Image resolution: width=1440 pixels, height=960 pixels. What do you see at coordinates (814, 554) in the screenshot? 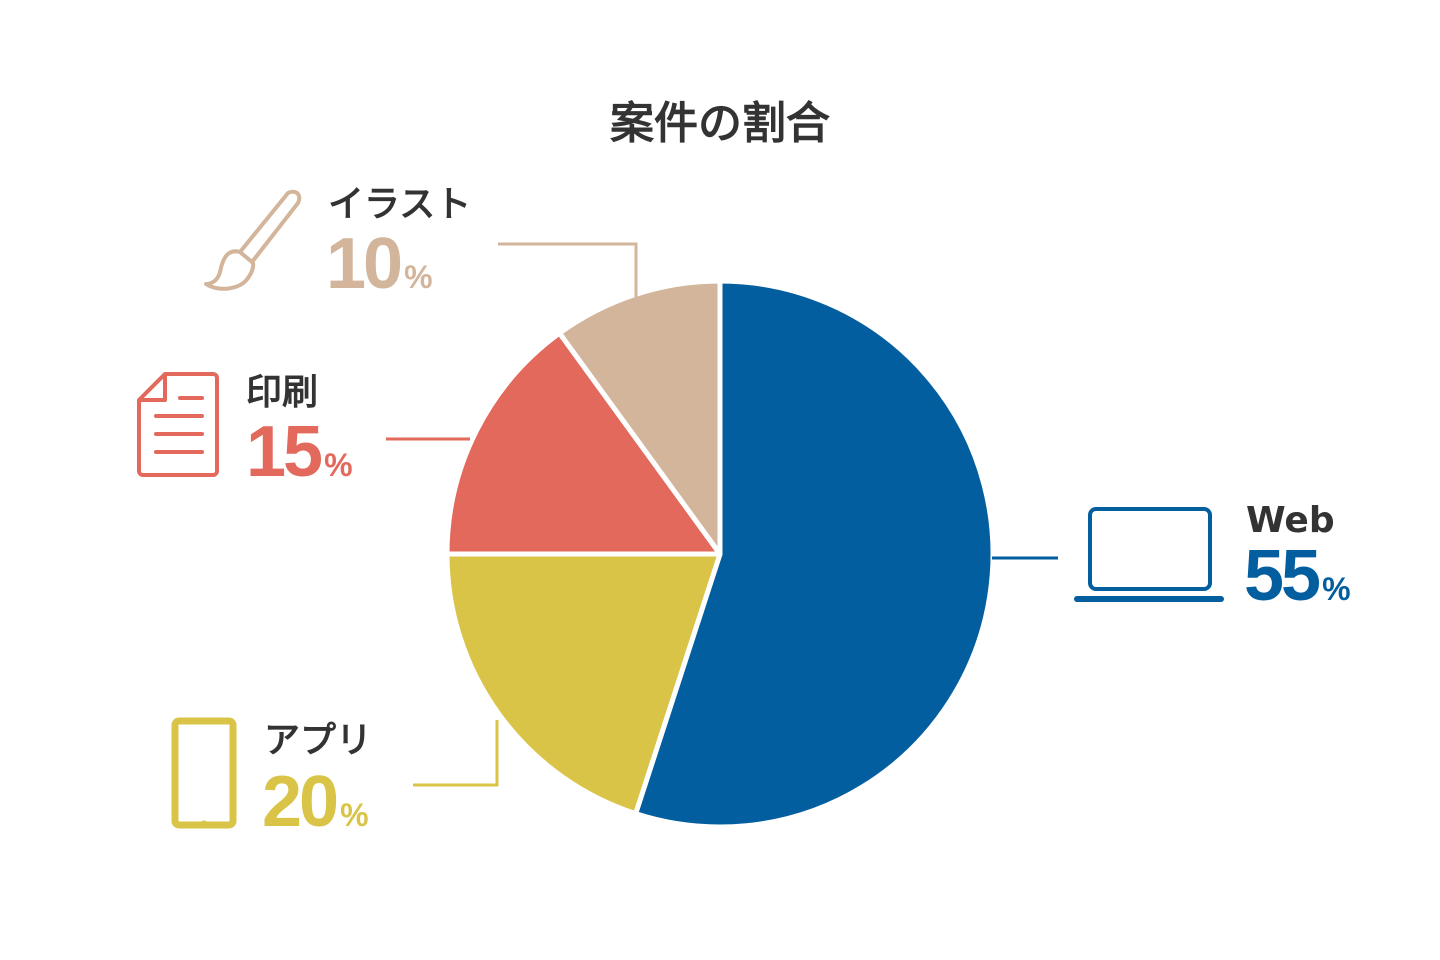
I see `pie-slice-web` at bounding box center [814, 554].